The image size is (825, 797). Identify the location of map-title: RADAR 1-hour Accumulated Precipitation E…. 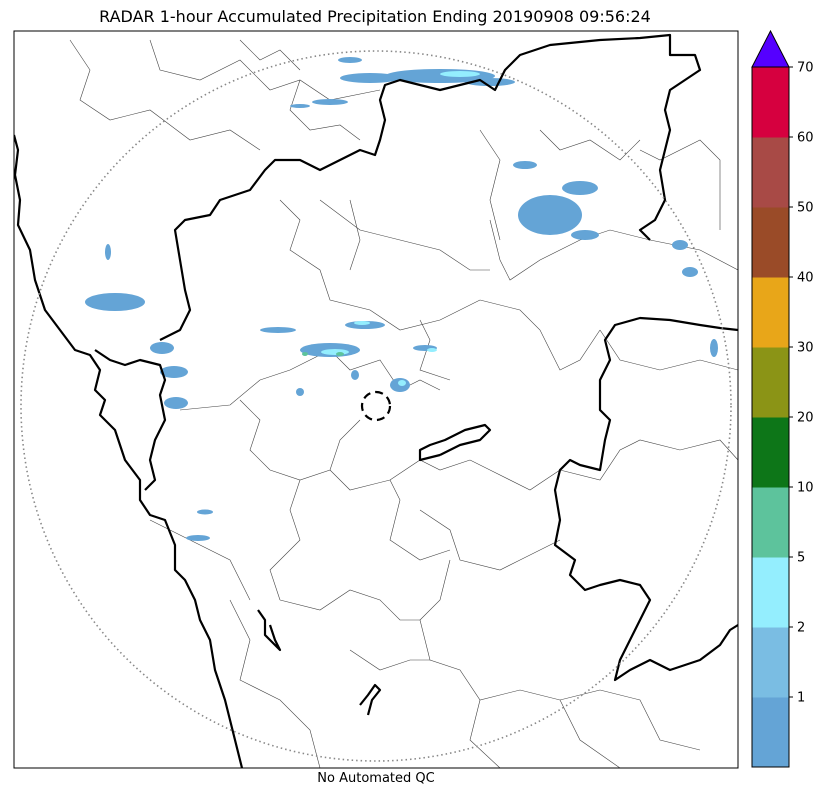
(375, 16).